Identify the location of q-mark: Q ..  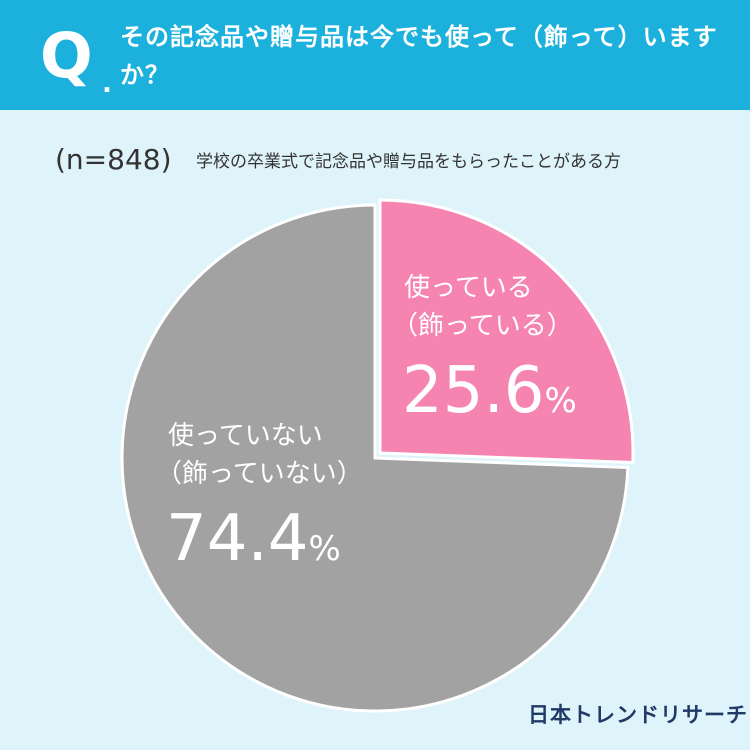
(79, 57).